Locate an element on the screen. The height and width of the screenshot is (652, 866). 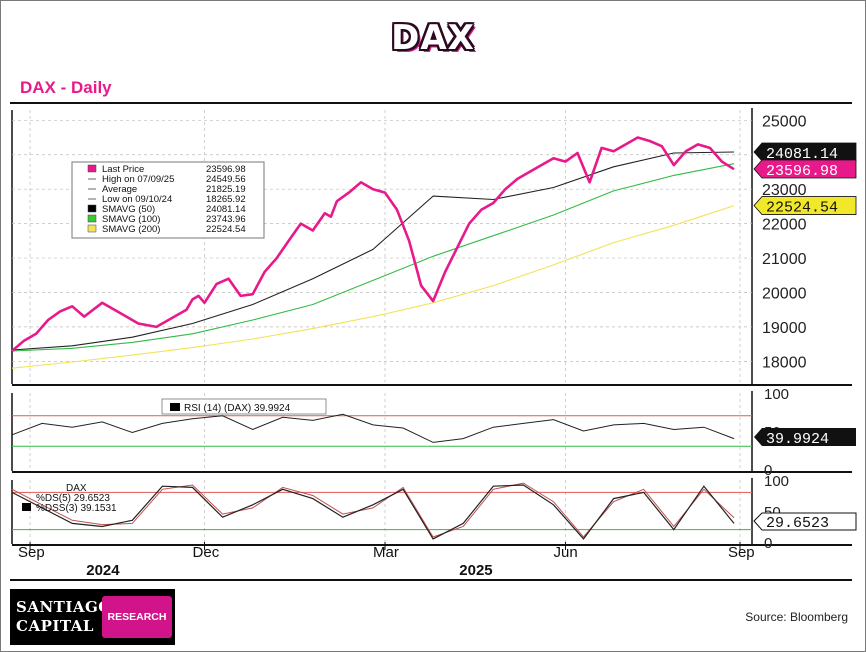
rsi-tick-label: 0 is located at coordinates (768, 470).